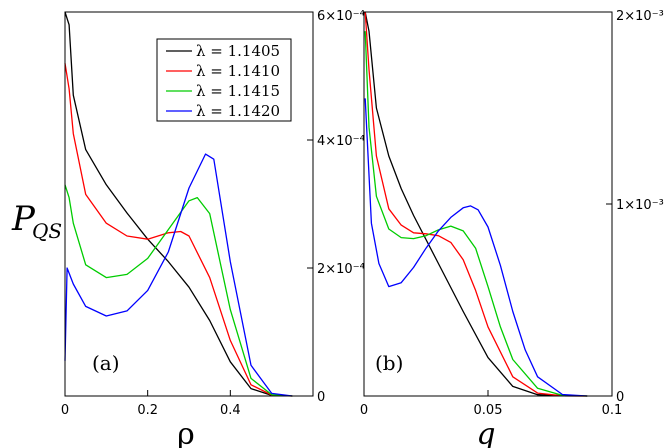 Image resolution: width=664 pixels, height=448 pixels. What do you see at coordinates (341, 141) in the screenshot?
I see `panel-a-y-tick-label: 4×10⁻⁴` at bounding box center [341, 141].